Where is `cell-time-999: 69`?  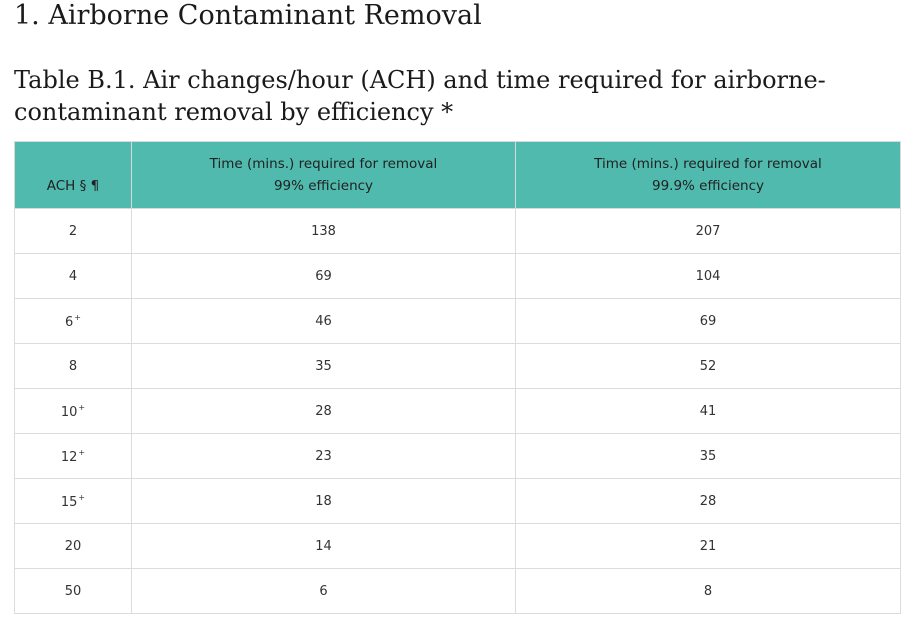
cell-time-999: 69 is located at coordinates (708, 321).